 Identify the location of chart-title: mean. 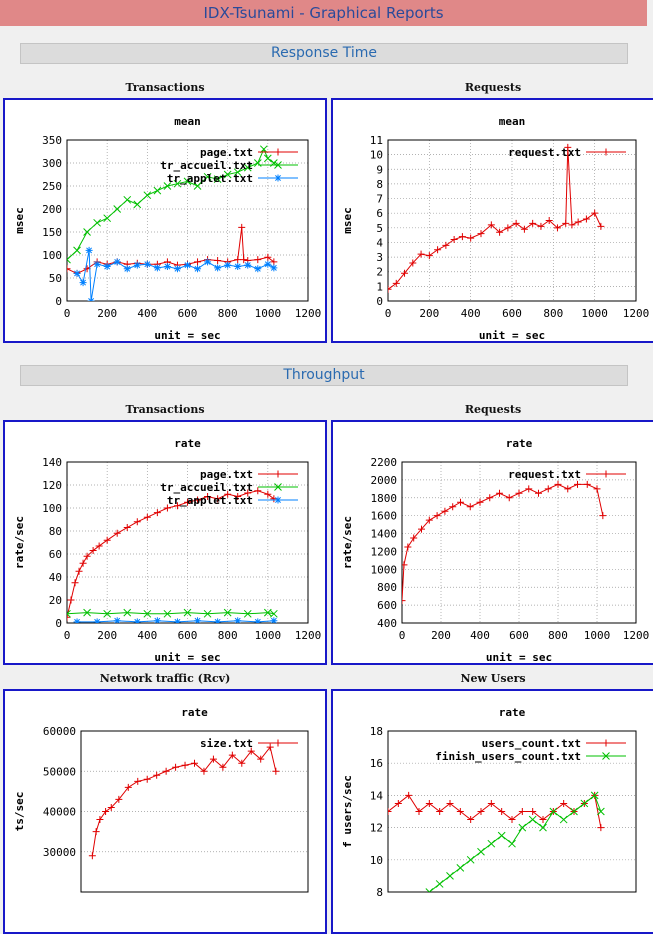
(187, 121).